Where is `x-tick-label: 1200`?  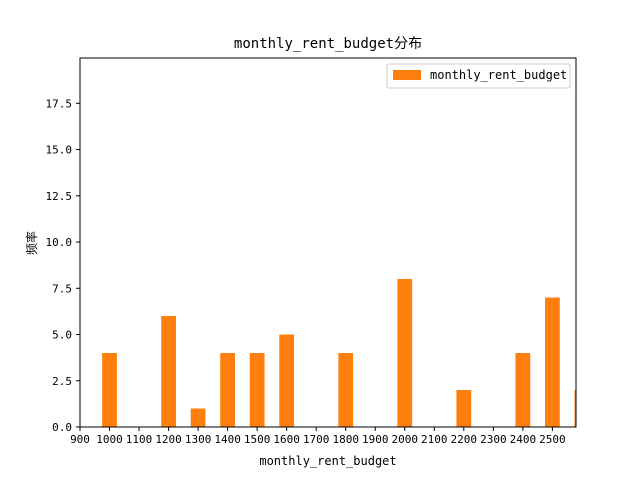 x-tick-label: 1200 is located at coordinates (168, 439).